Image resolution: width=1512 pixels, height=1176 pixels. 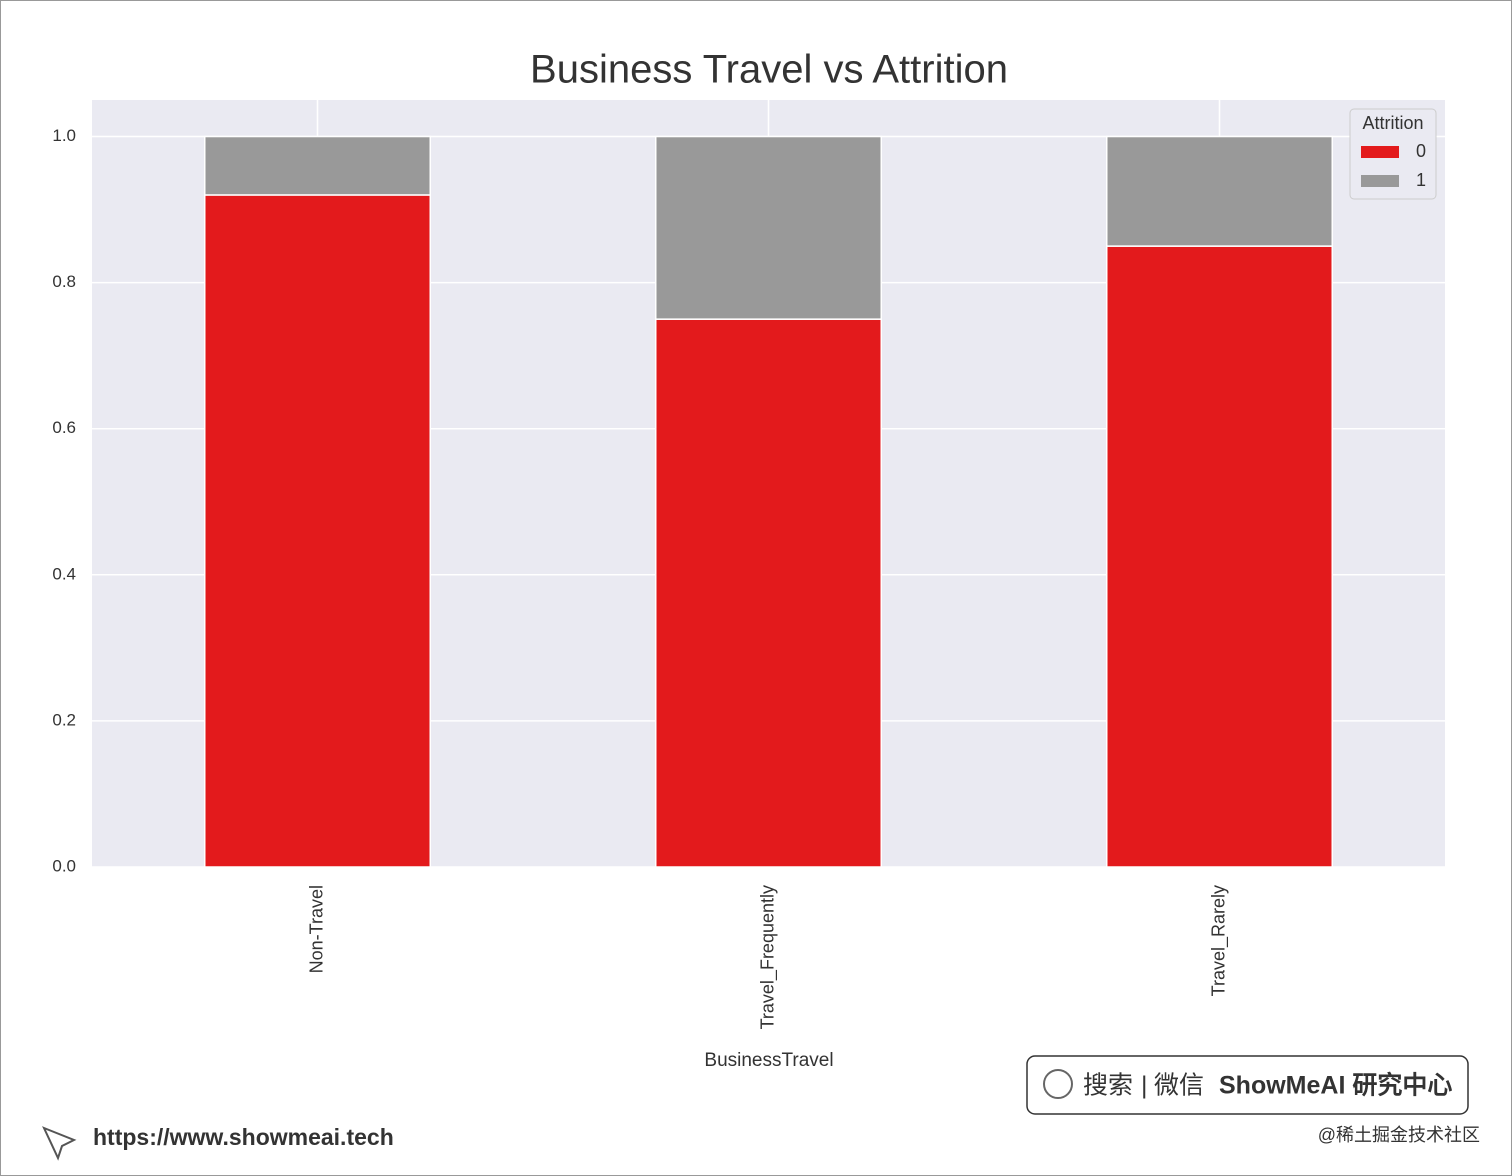 What do you see at coordinates (768, 1060) in the screenshot?
I see `x-axis-label: BusinessTravel` at bounding box center [768, 1060].